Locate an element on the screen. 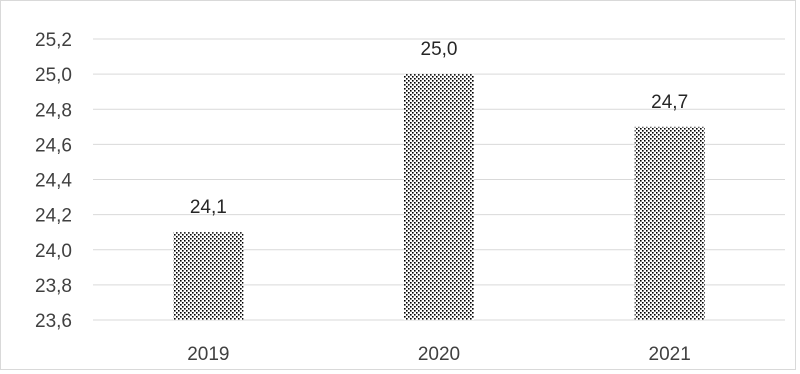 The width and height of the screenshot is (800, 374). data-label-2021: 24,7 is located at coordinates (669, 102).